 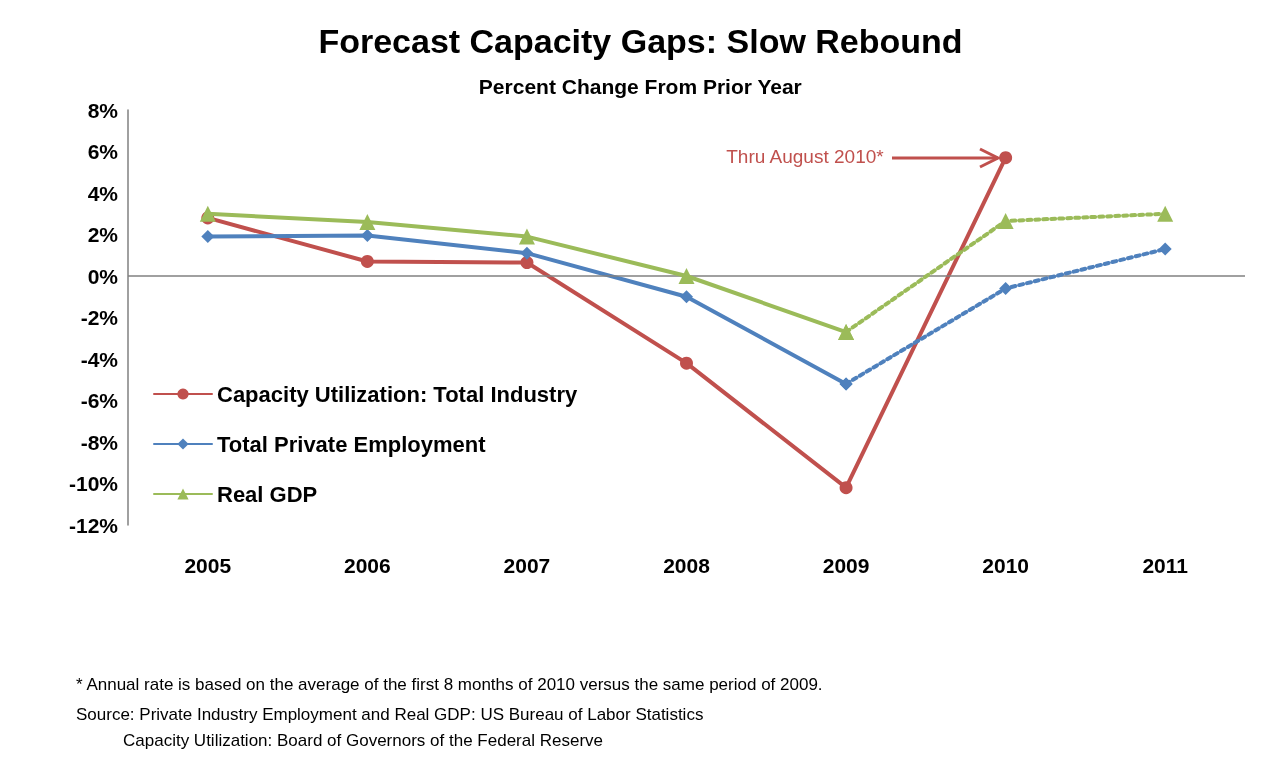 I want to click on y-tick-label: -2%, so click(x=99, y=317).